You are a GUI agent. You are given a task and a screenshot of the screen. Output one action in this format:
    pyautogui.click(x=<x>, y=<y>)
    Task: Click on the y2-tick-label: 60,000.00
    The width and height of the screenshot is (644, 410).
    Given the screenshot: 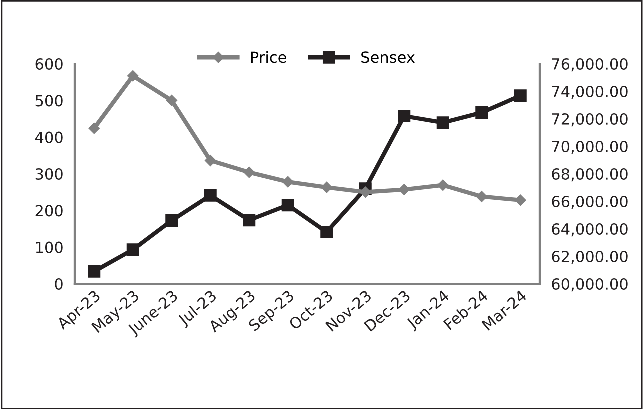 What is the action you would take?
    pyautogui.click(x=590, y=285)
    